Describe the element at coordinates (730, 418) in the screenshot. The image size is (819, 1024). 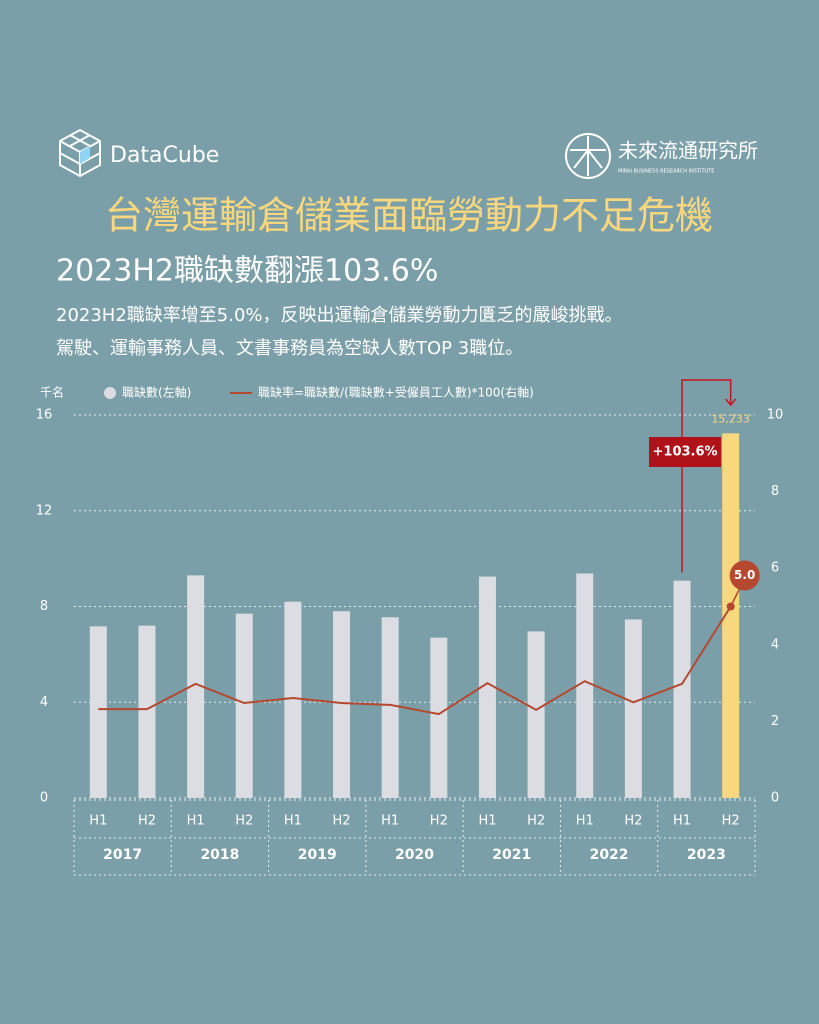
I see `value-label: 15,233` at that location.